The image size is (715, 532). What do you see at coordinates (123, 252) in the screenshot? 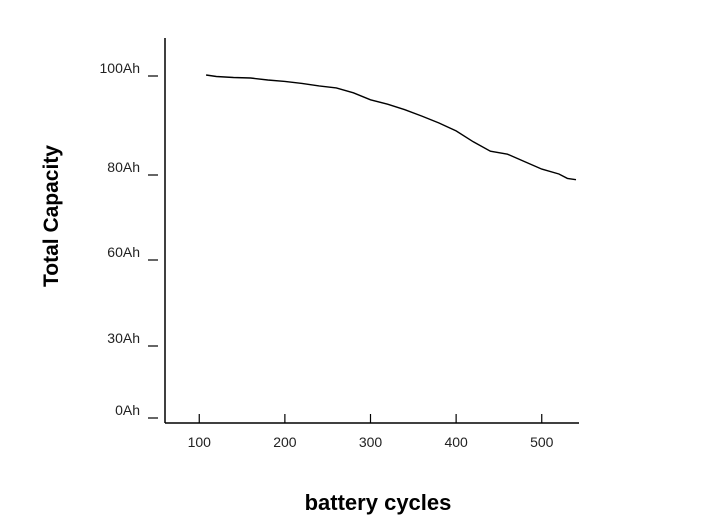
I see `y-tick-label: 60Ah` at bounding box center [123, 252].